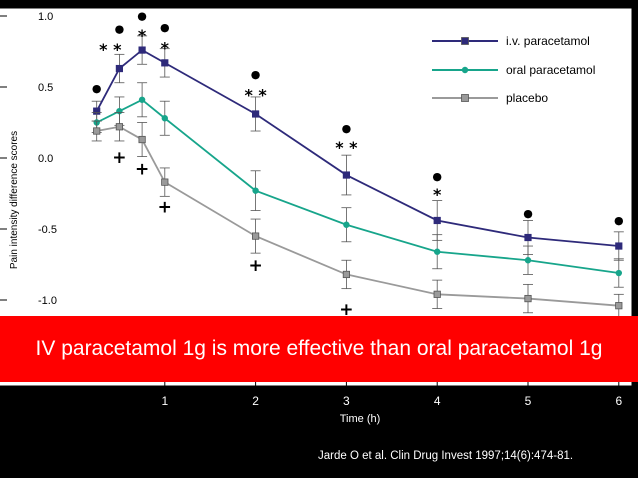 Image resolution: width=638 pixels, height=478 pixels. Describe the element at coordinates (548, 41) in the screenshot. I see `legend-label: i.v. paracetamol` at that location.